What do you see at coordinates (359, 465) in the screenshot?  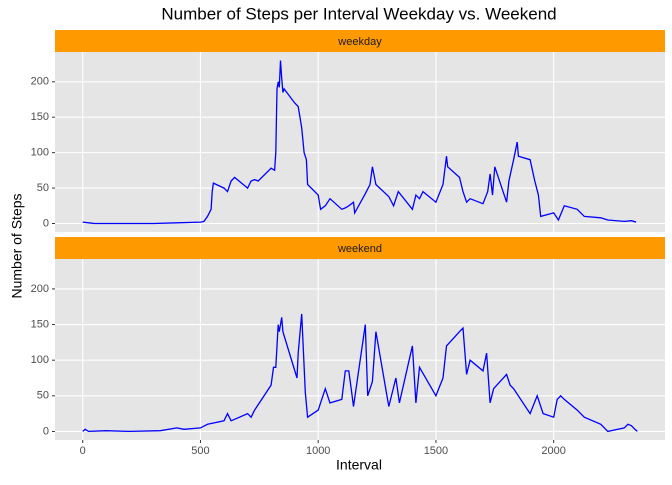 I see `x-axis-title: Interval` at bounding box center [359, 465].